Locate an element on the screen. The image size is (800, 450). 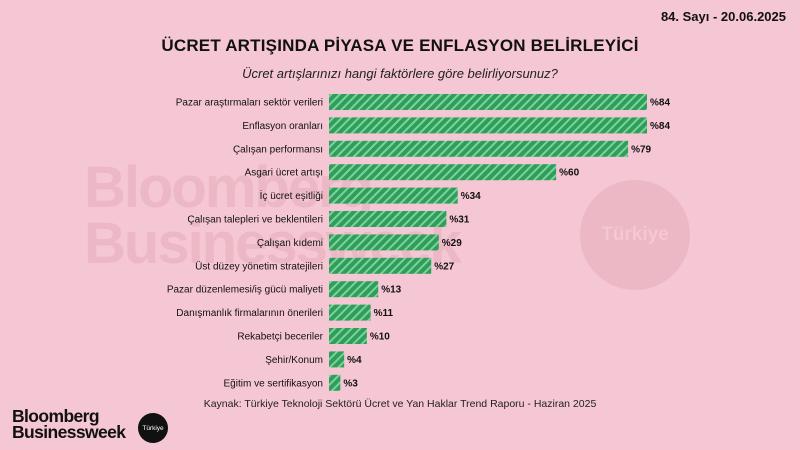
turkiye-badge: Türkiye is located at coordinates (153, 428).